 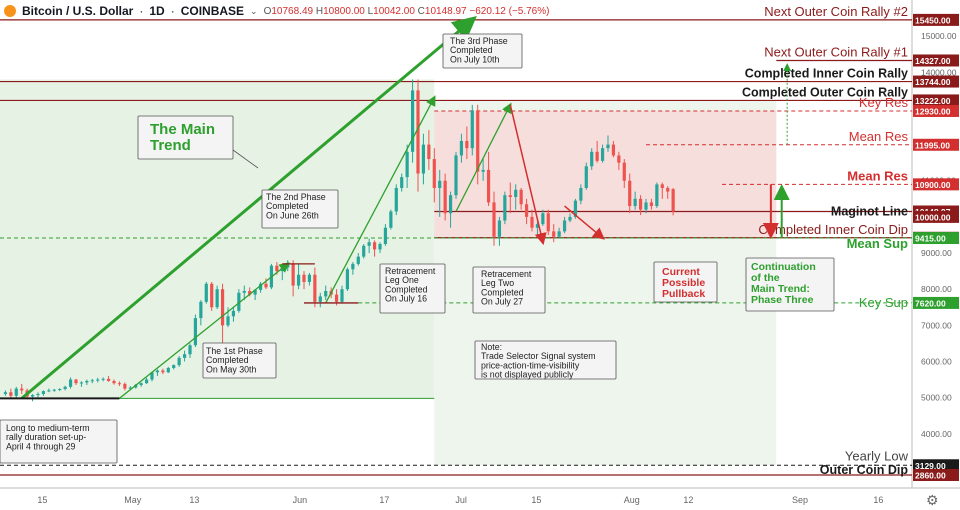 What do you see at coordinates (157, 11) in the screenshot?
I see `interval-label: 1D` at bounding box center [157, 11].